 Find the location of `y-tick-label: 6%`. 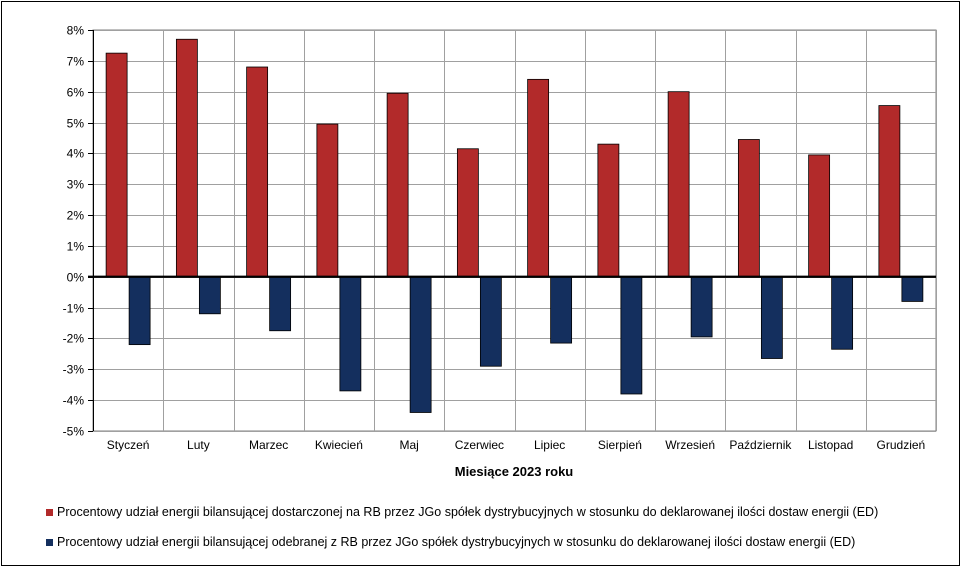

y-tick-label: 6% is located at coordinates (76, 93).